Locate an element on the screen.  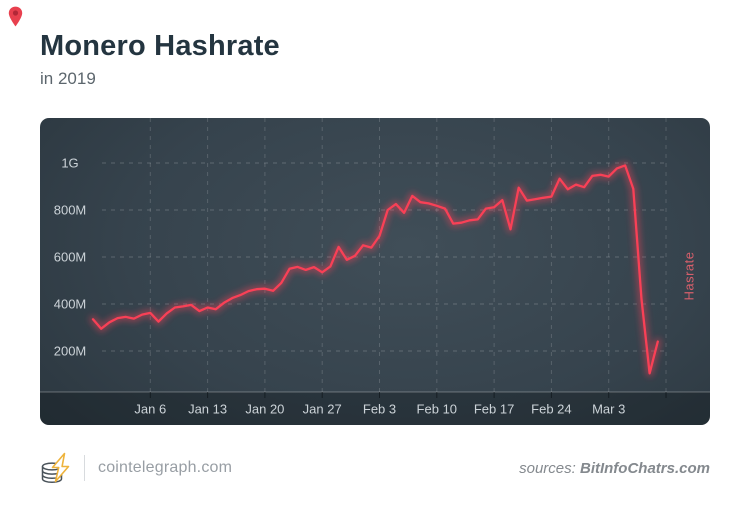
x-tick-label: Feb 17 is located at coordinates (494, 409).